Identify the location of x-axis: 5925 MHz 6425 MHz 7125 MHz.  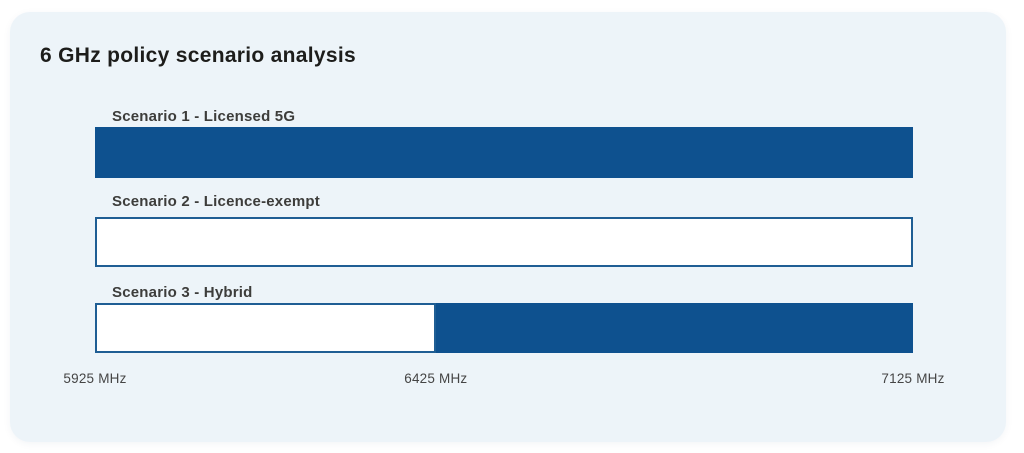
(503, 380).